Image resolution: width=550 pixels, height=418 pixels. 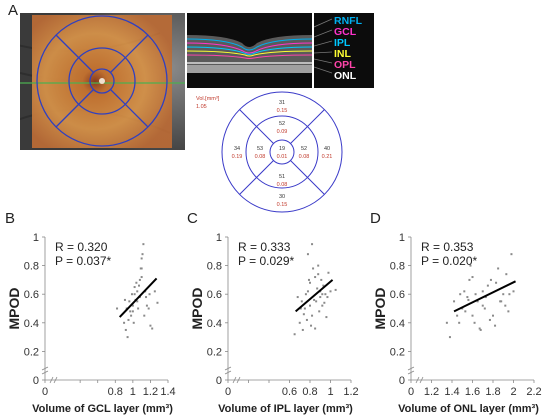 I want to click on y-tick-label: 0.6, so click(x=397, y=295).